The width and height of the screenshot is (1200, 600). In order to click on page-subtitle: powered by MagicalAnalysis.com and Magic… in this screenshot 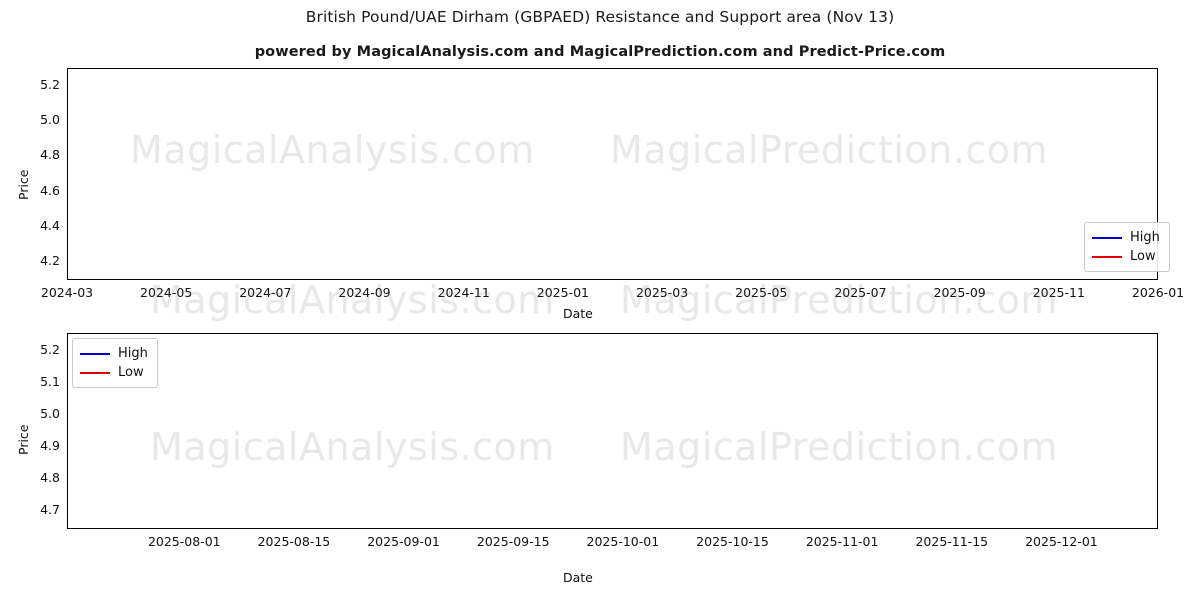, I will do `click(600, 52)`.